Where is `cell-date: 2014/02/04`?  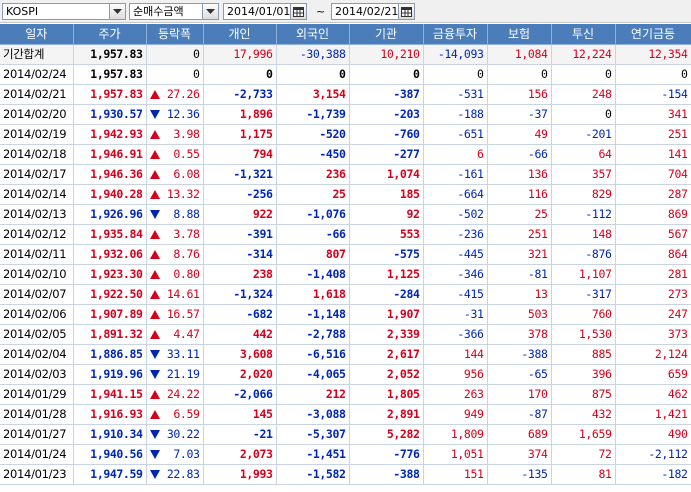 cell-date: 2014/02/04 is located at coordinates (37, 354).